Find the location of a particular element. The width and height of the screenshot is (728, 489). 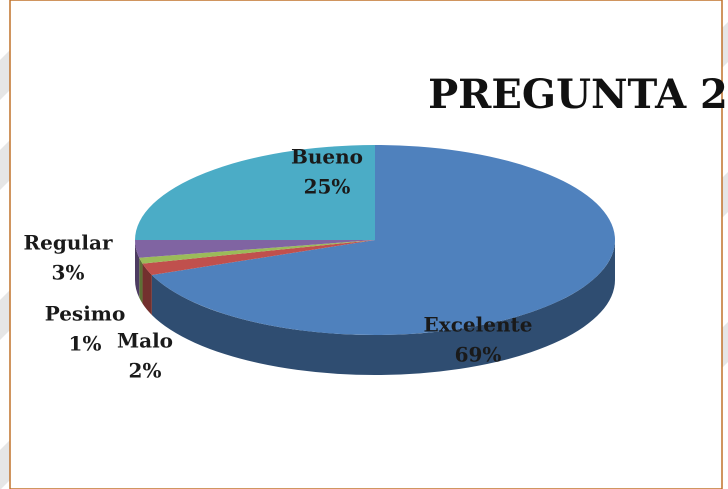

slice-value: 2% is located at coordinates (145, 371).